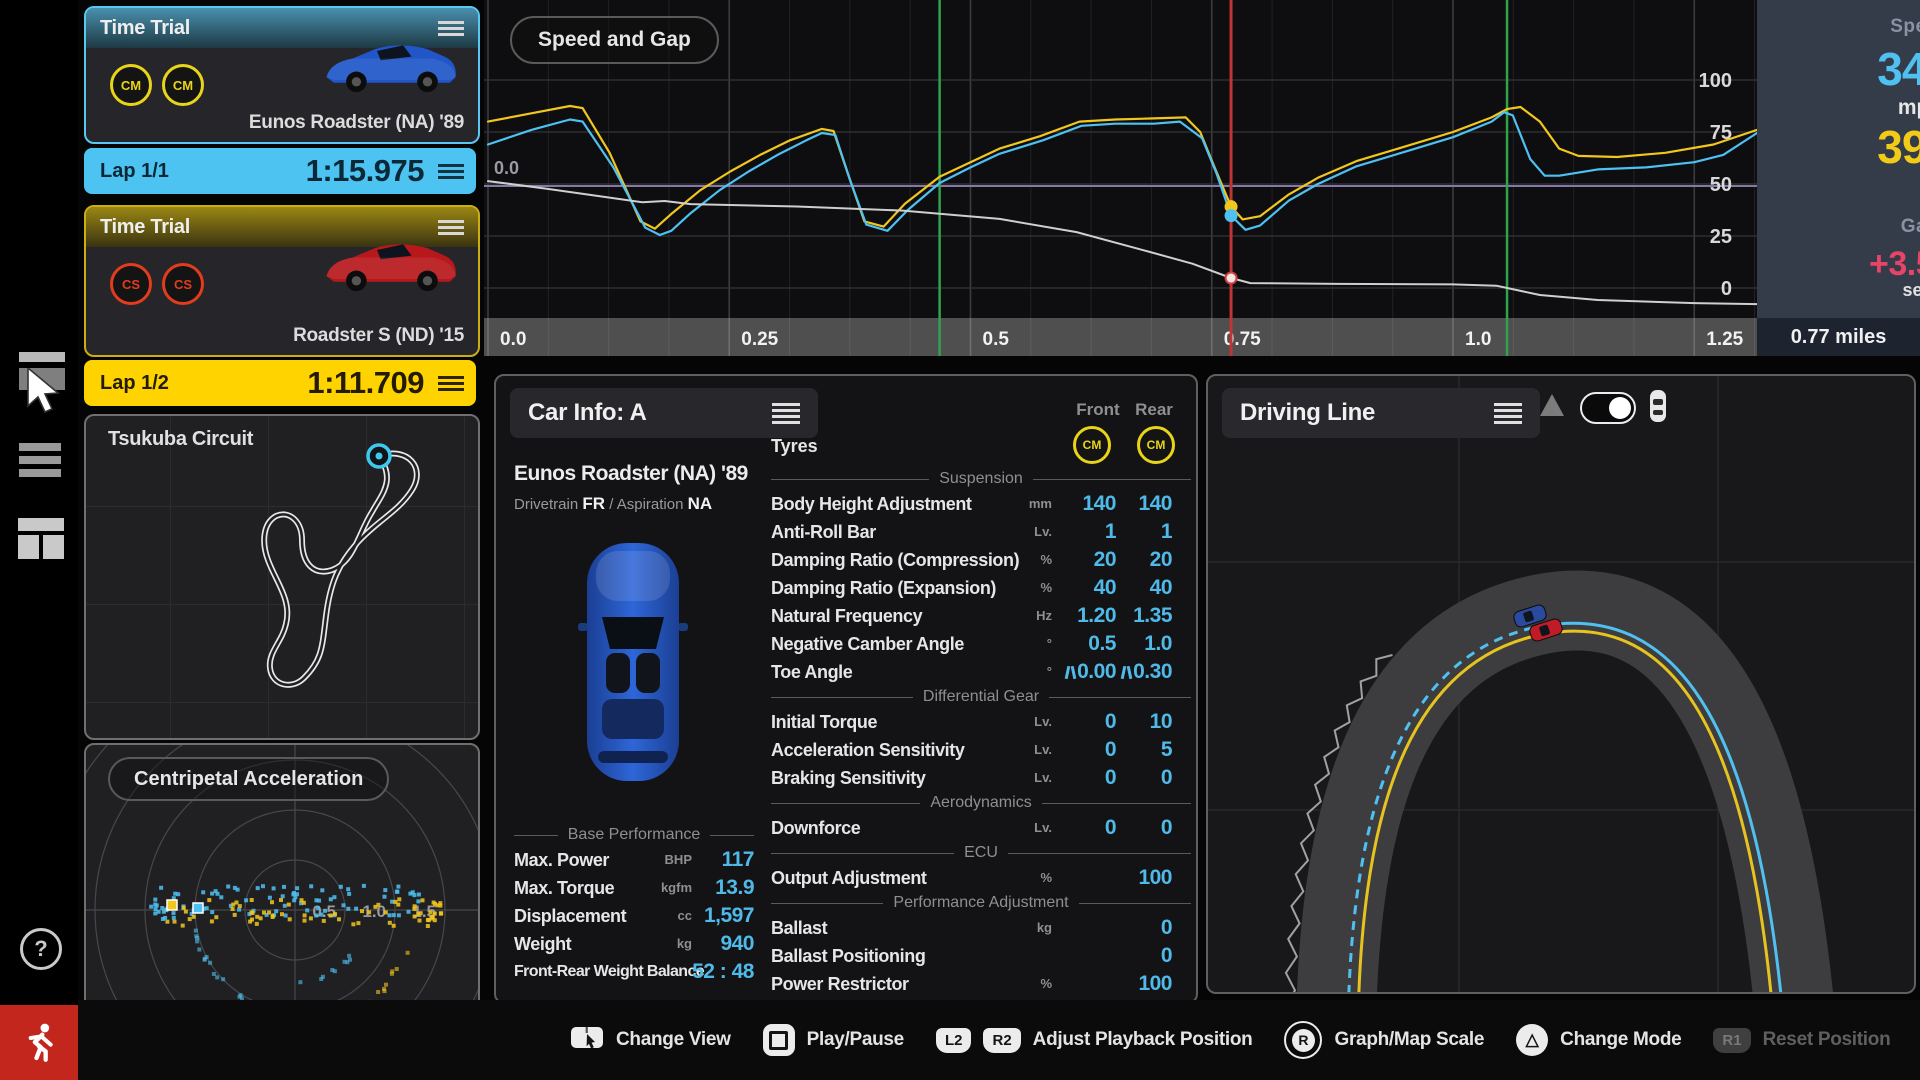  I want to click on lap-time: 1:15.975, so click(365, 170).